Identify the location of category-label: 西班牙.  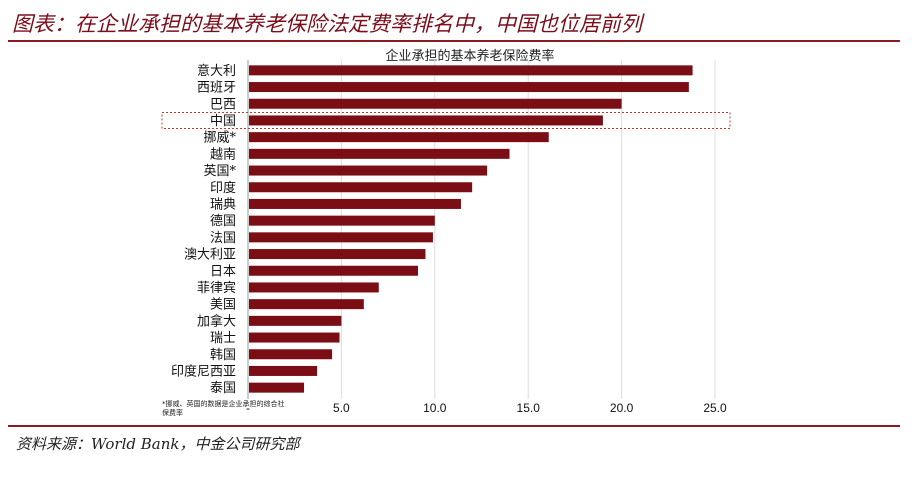
(216, 88).